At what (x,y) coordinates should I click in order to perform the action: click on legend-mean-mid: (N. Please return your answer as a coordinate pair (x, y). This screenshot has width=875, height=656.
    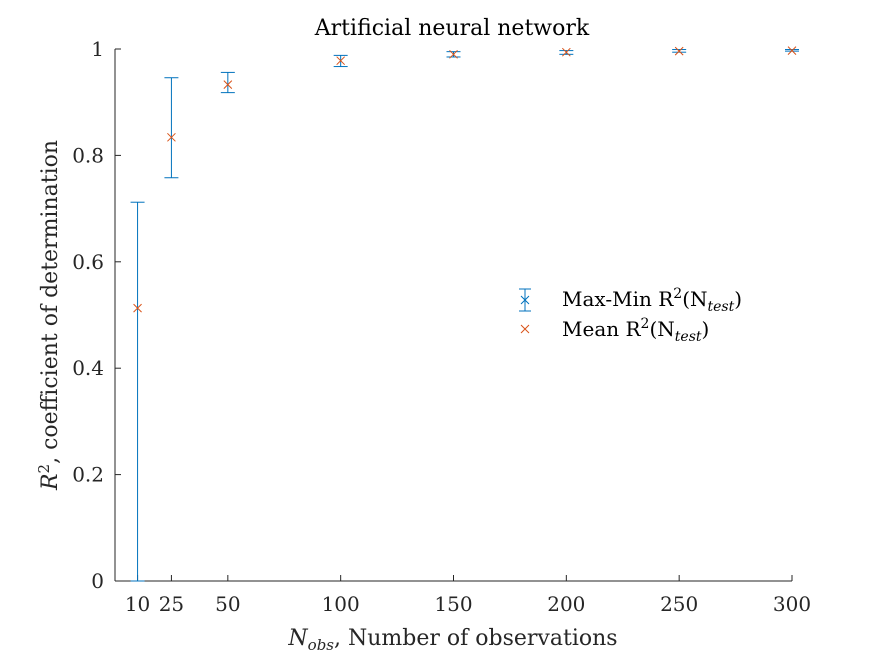
    Looking at the image, I should click on (661, 329).